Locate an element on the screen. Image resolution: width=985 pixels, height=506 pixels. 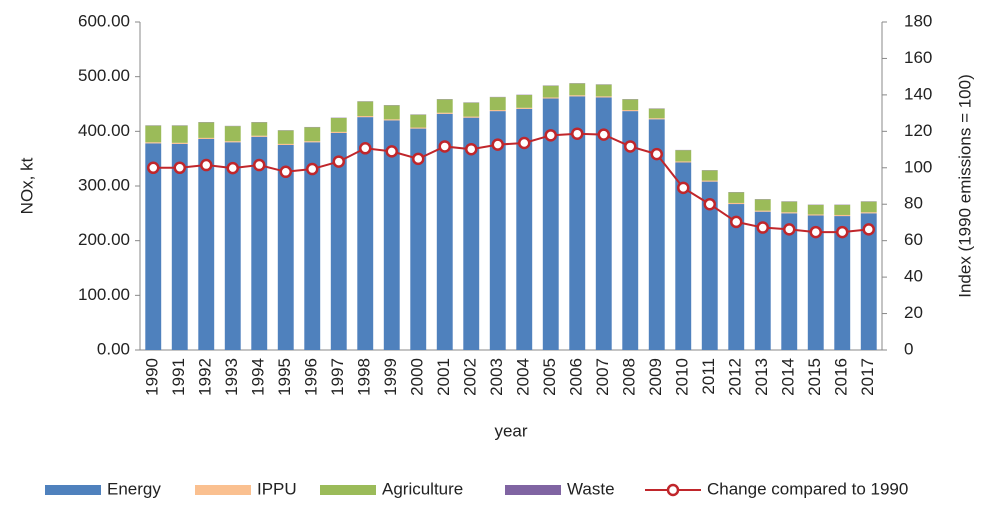
x-tick-label: 2012 is located at coordinates (735, 377).